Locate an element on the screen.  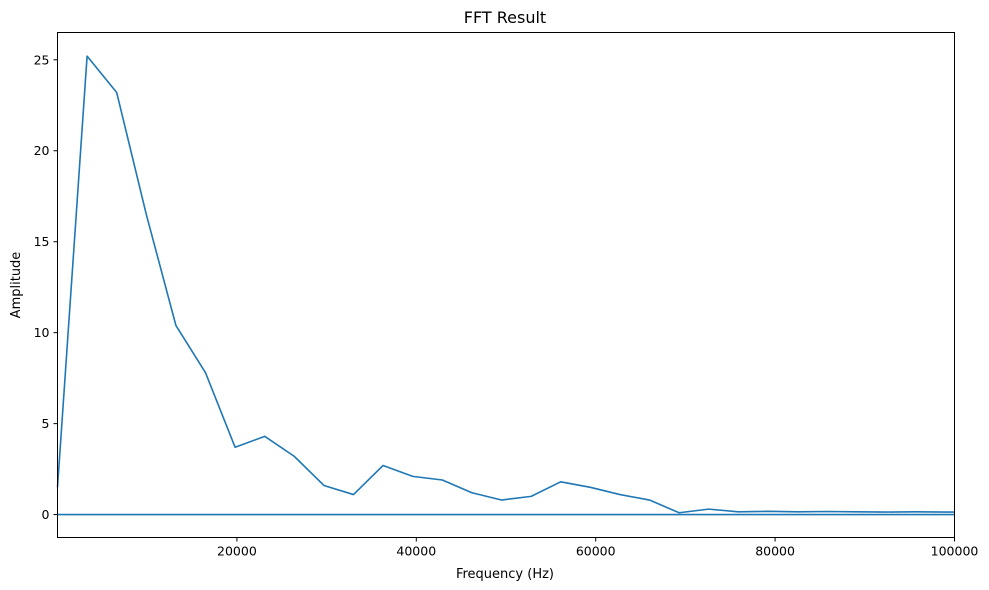
y-tick-label: 5 is located at coordinates (46, 423).